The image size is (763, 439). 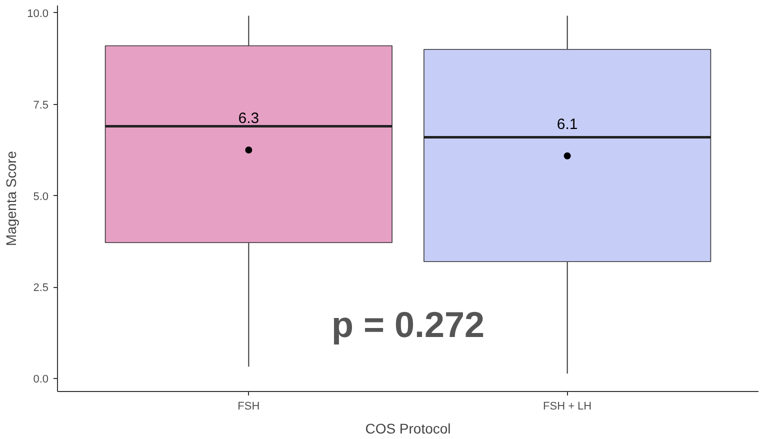 I want to click on annotation: 6.1, so click(x=567, y=124).